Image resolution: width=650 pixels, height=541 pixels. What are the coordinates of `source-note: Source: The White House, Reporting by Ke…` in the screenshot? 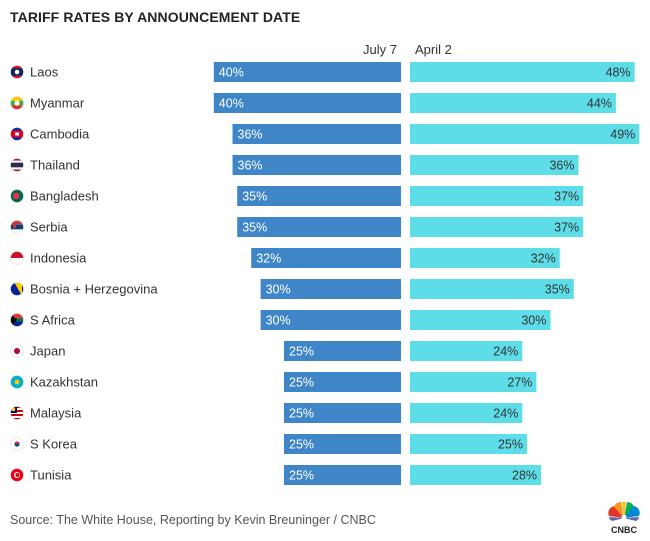 It's located at (193, 520).